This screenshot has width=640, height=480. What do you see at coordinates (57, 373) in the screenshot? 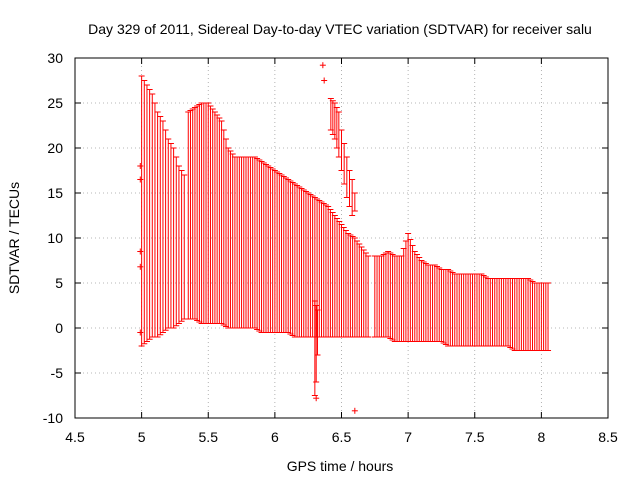
I see `y-tick-label: -5` at bounding box center [57, 373].